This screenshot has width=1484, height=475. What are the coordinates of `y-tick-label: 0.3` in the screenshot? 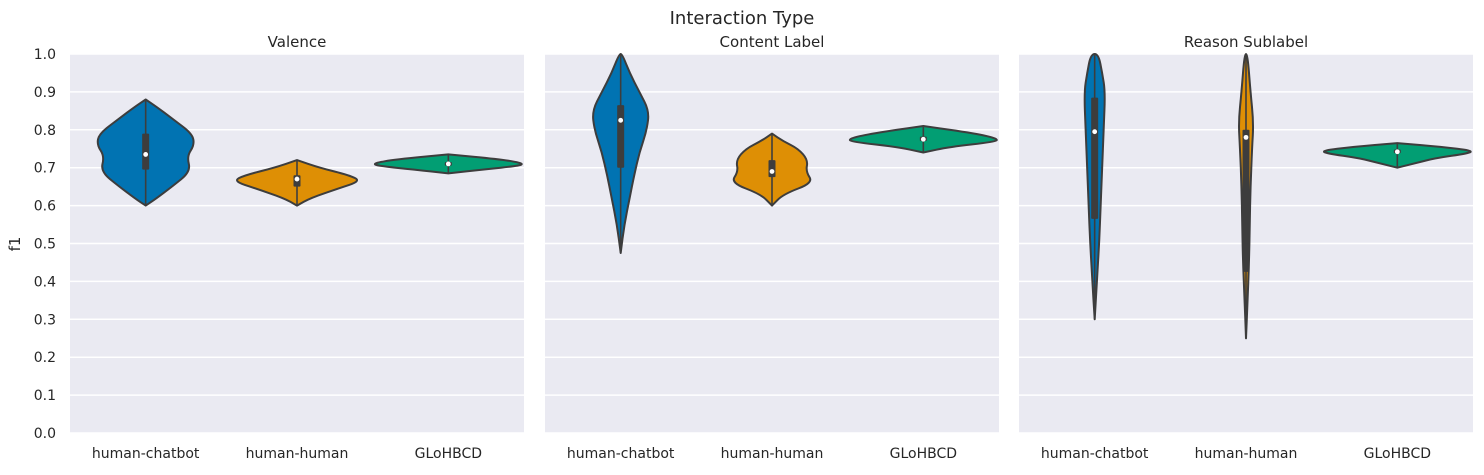 It's located at (45, 320).